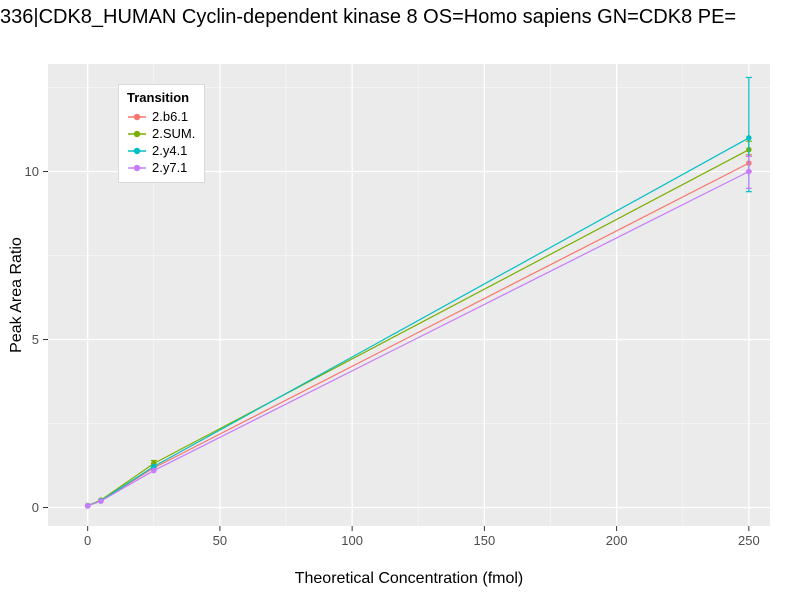 Image resolution: width=800 pixels, height=600 pixels. Describe the element at coordinates (170, 167) in the screenshot. I see `legend-label: 2.y7.1` at that location.